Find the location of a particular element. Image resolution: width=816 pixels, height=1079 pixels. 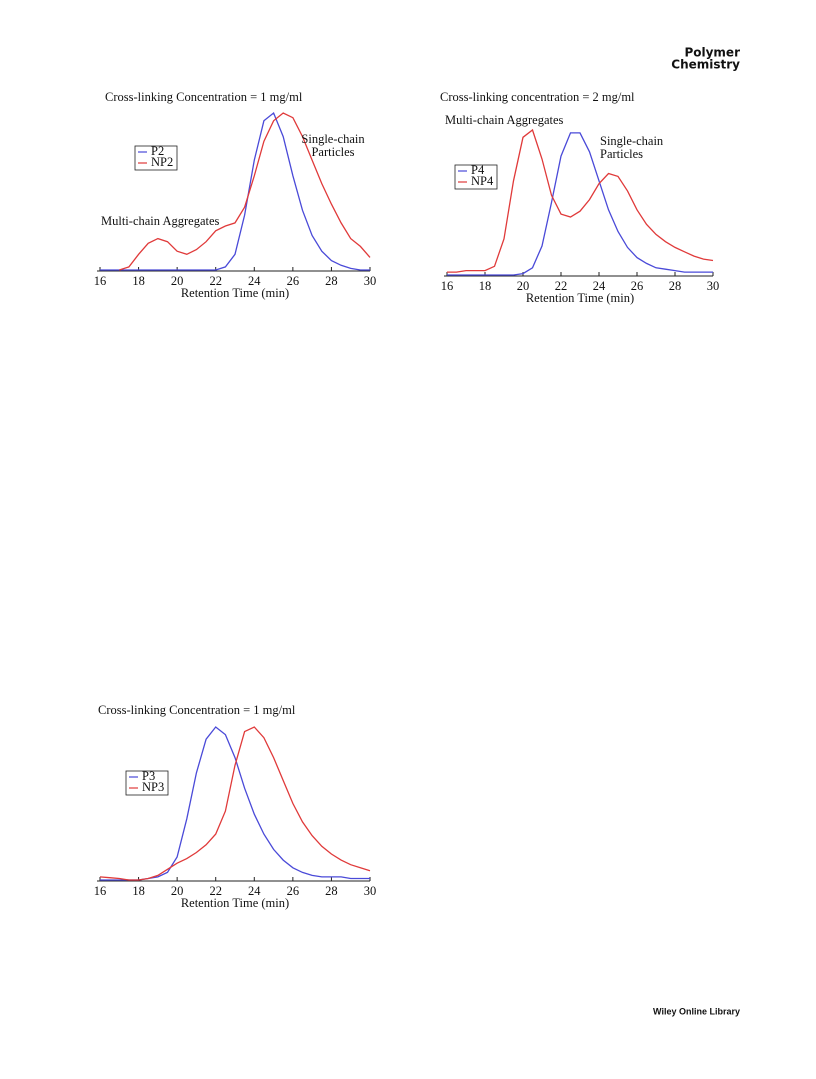

legend-label: P2 is located at coordinates (157, 151).